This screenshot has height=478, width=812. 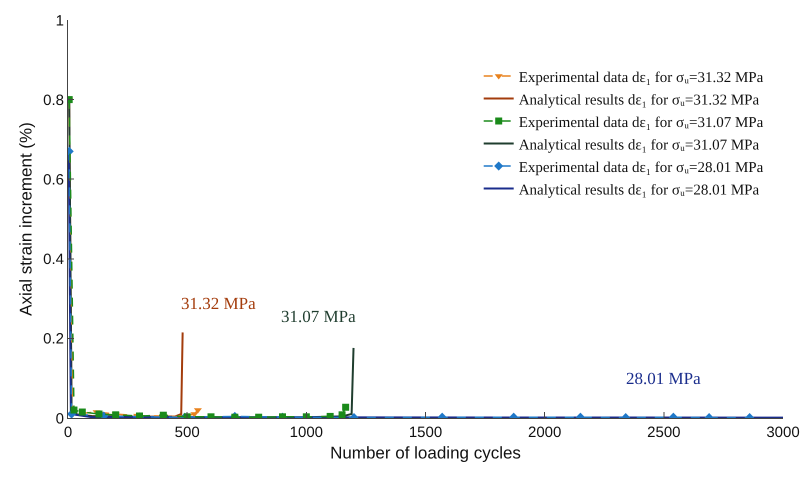 I want to click on y-axis-title: Axial strain increment (%), so click(x=26, y=219).